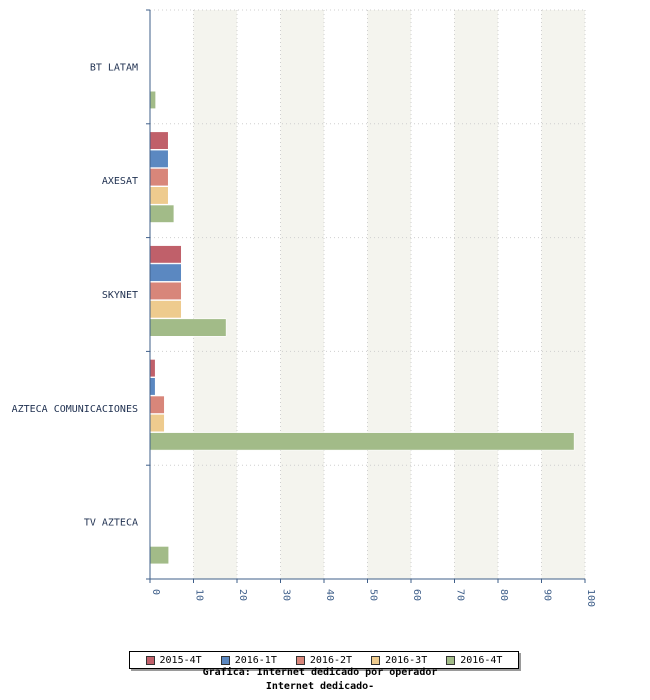 This screenshot has height=700, width=650. I want to click on chart-subcaption: Internet dedicado-, so click(320, 686).